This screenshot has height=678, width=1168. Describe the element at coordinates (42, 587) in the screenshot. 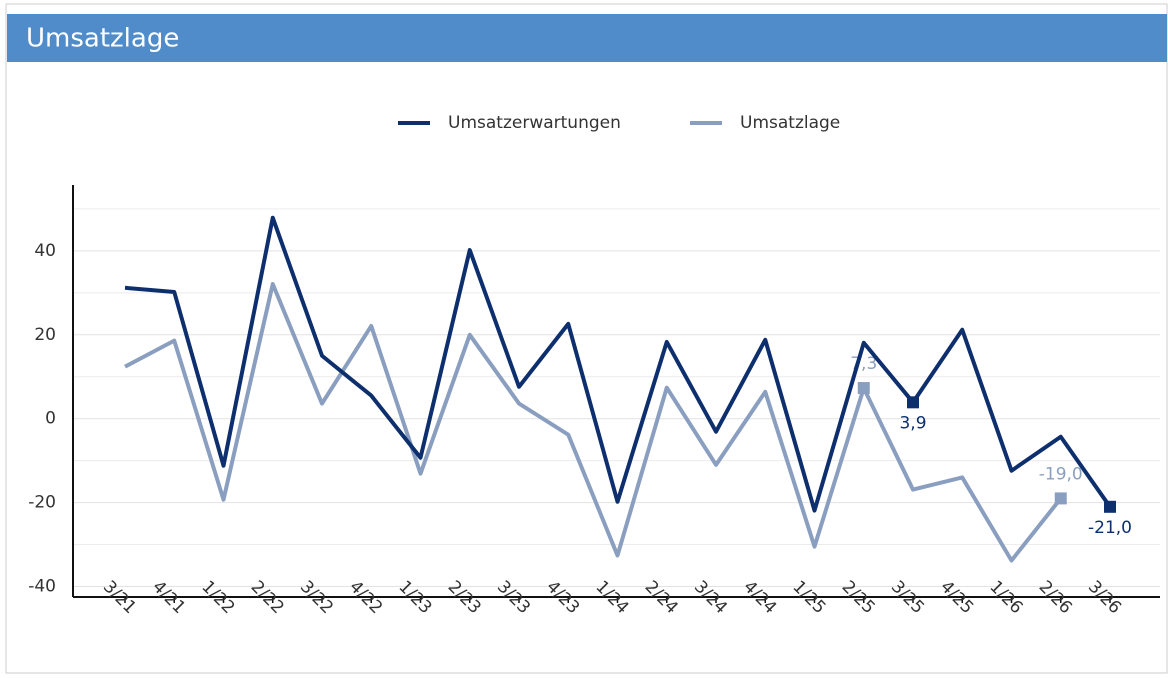

I see `y-tick-label: -40` at that location.